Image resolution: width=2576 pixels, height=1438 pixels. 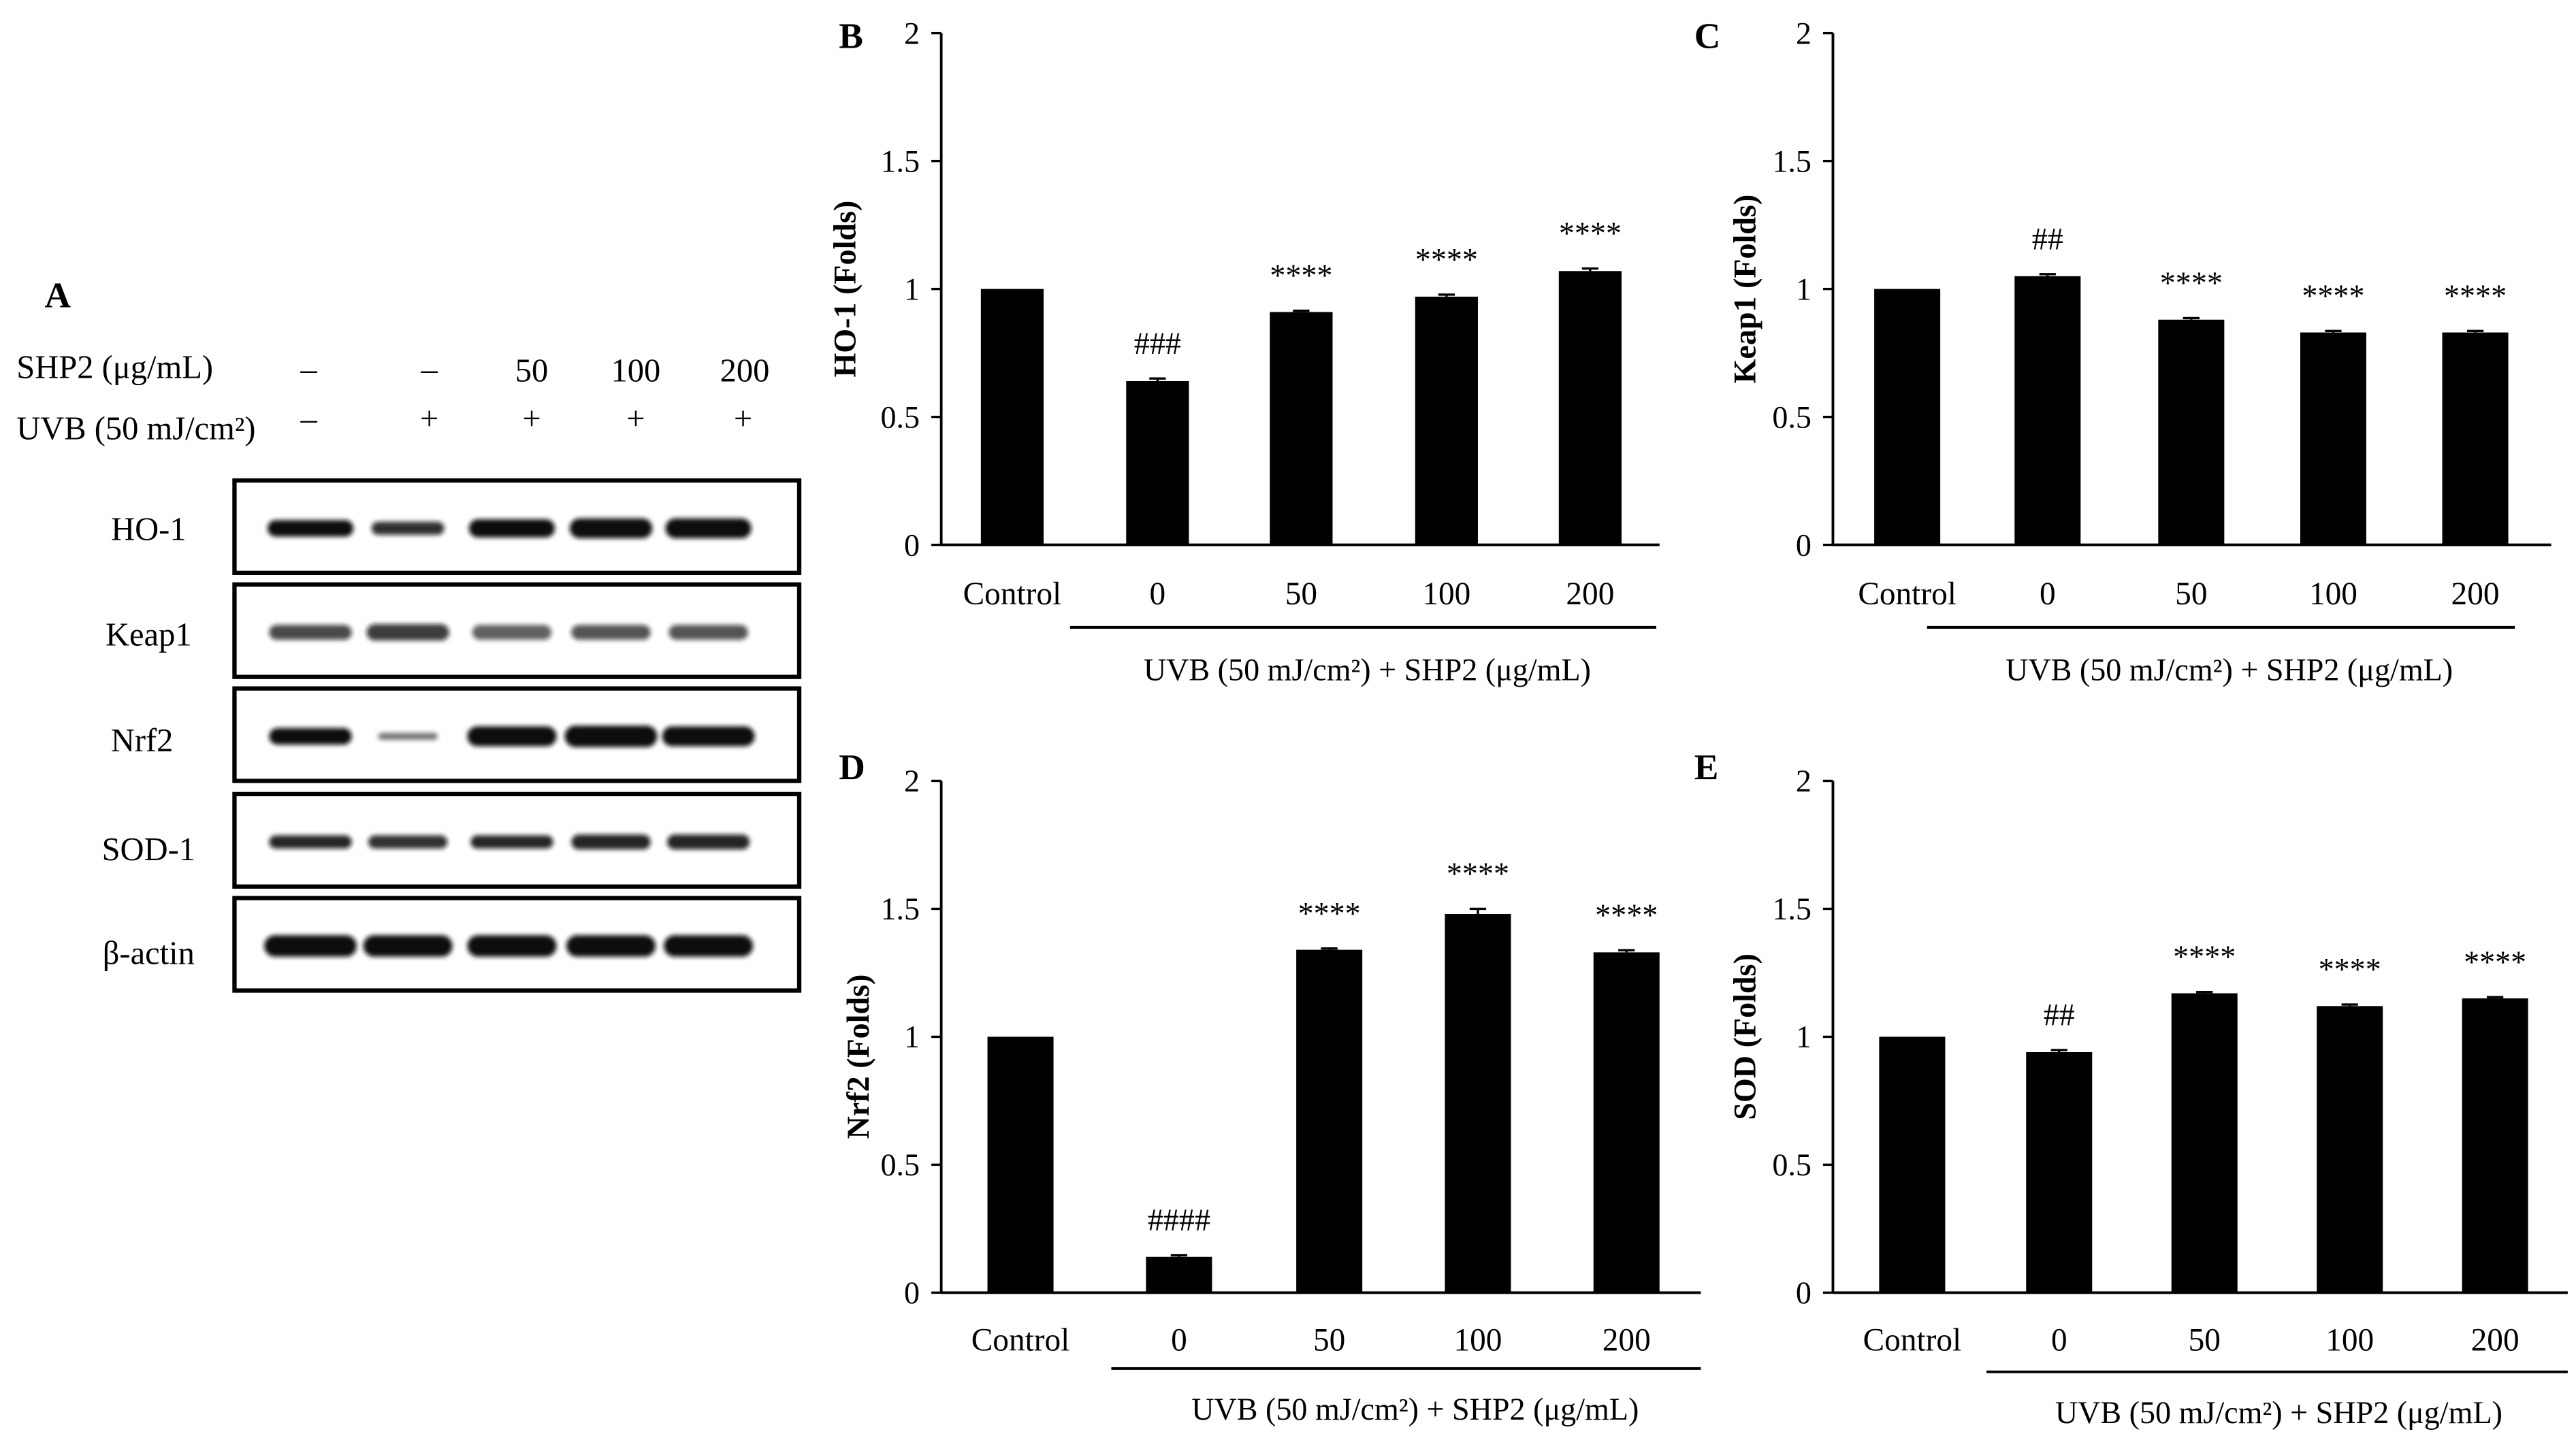 I want to click on significance-label: ###, so click(x=1157, y=343).